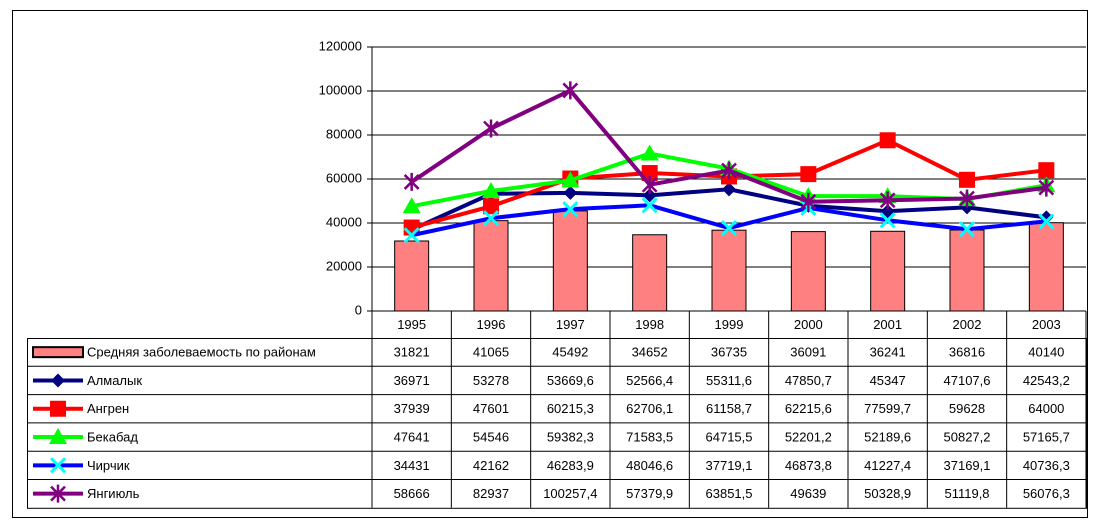  I want to click on table-cell: 40736,3, so click(1046, 465).